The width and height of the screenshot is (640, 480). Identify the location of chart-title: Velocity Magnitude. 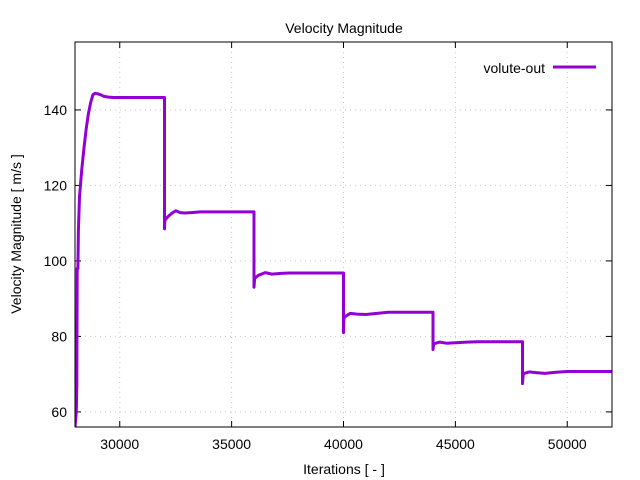
(344, 28).